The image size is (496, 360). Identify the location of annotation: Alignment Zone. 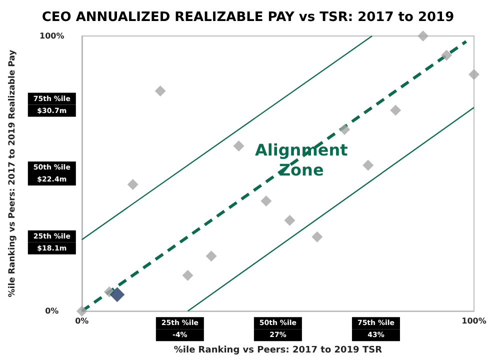
(301, 160).